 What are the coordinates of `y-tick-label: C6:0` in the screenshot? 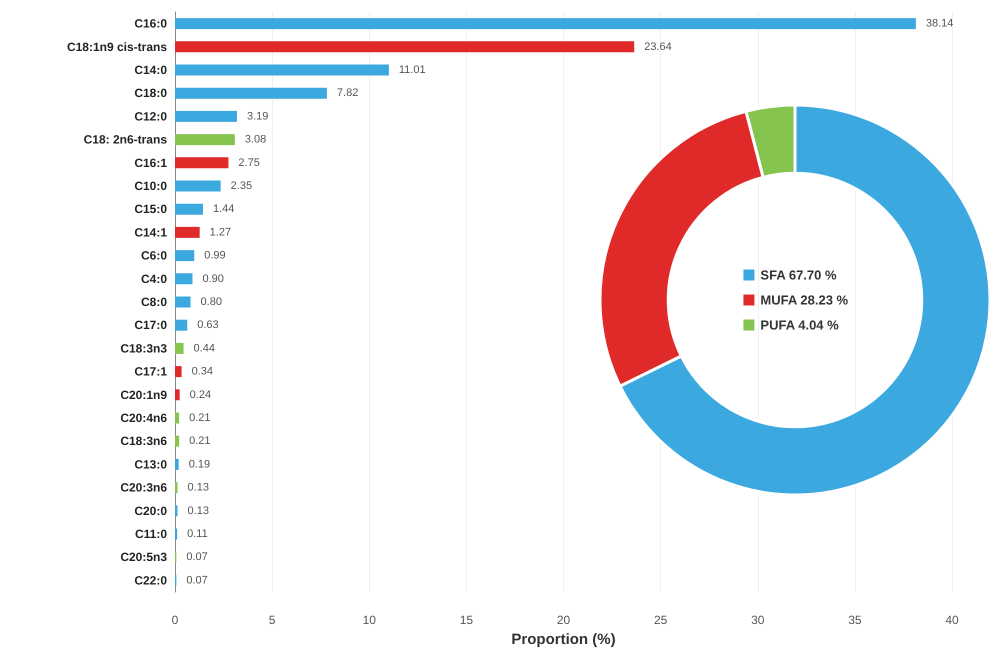 It's located at (154, 255).